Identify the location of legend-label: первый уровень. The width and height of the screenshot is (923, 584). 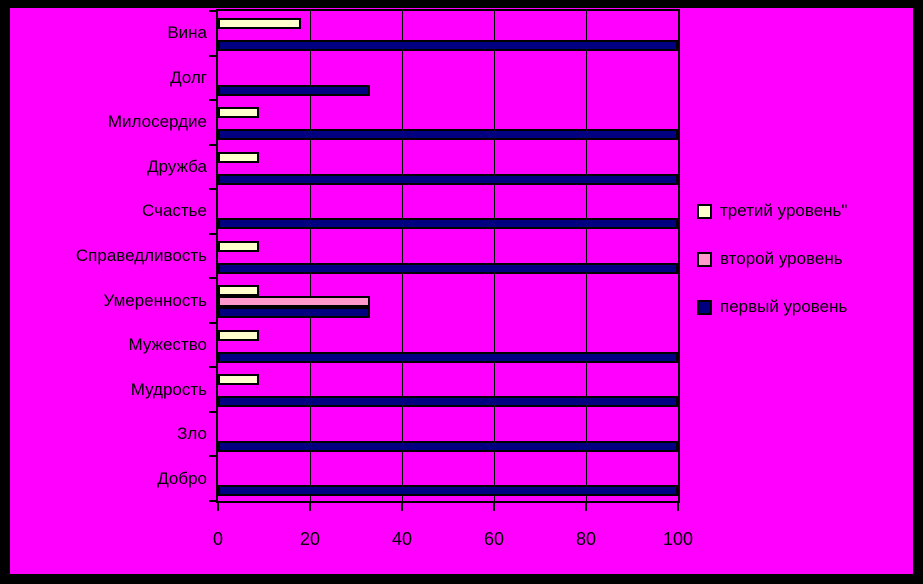
(784, 306).